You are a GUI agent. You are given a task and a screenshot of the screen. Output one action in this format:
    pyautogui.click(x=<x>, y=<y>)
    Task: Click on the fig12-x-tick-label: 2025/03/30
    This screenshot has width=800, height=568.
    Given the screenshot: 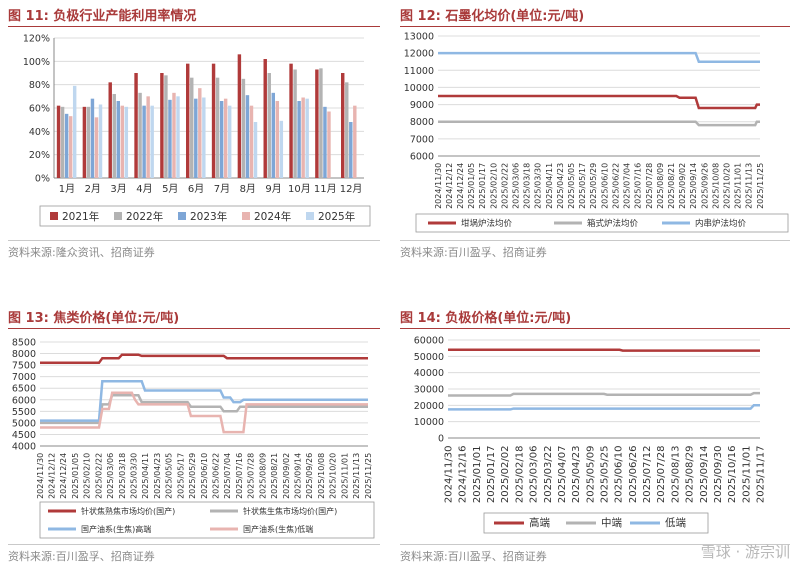 What is the action you would take?
    pyautogui.click(x=538, y=186)
    